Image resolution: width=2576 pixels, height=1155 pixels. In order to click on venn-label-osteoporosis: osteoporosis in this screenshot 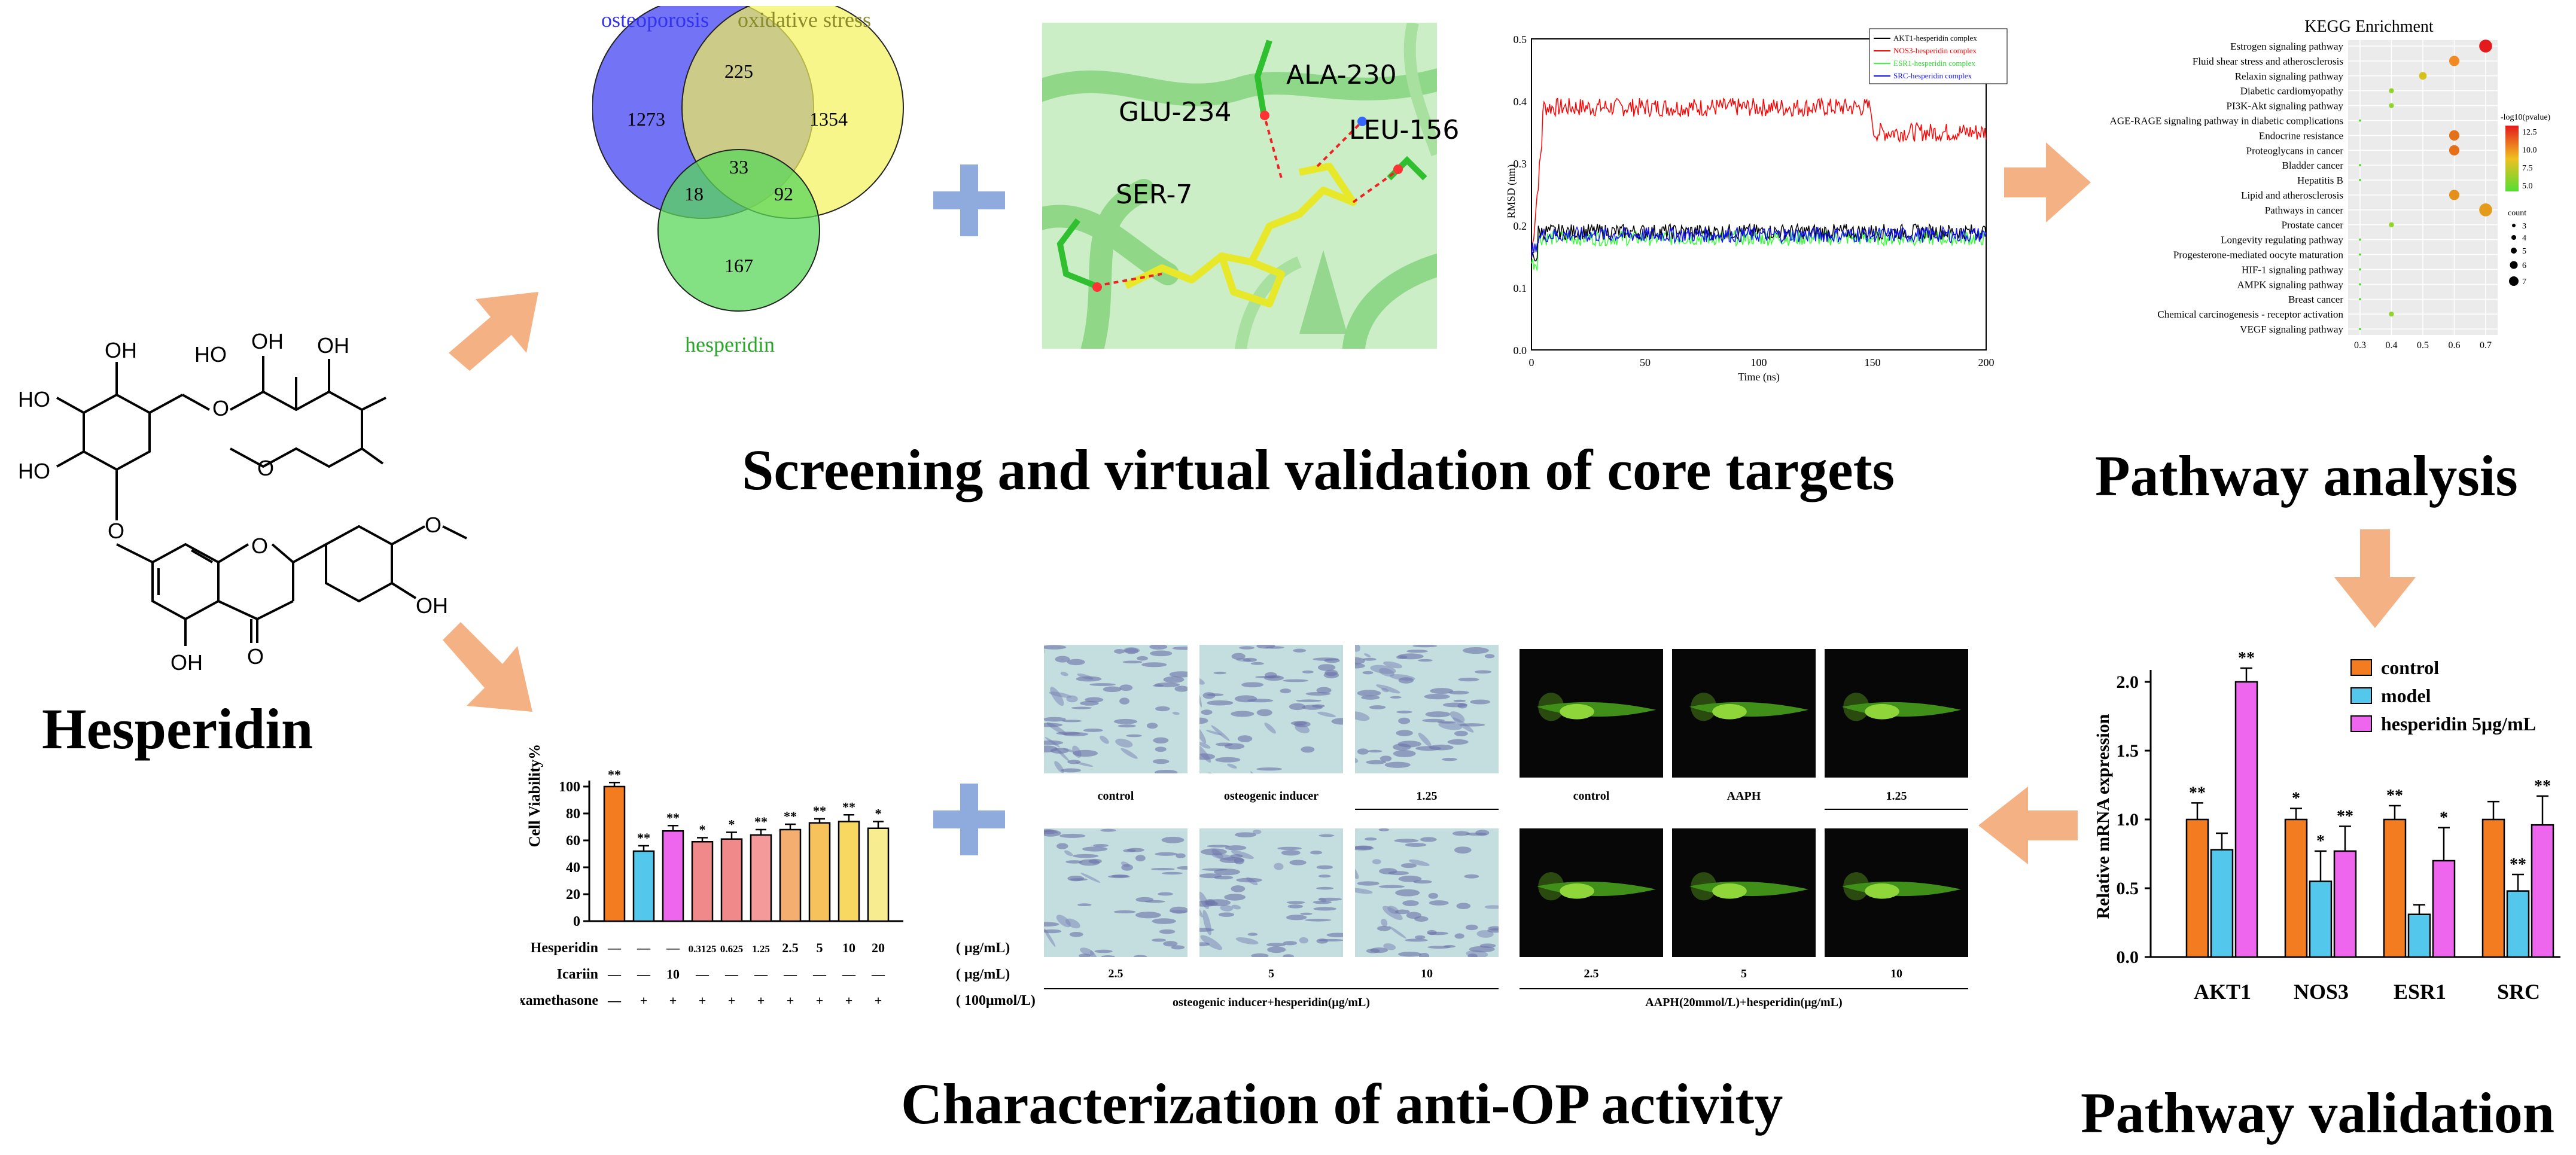, I will do `click(655, 20)`.